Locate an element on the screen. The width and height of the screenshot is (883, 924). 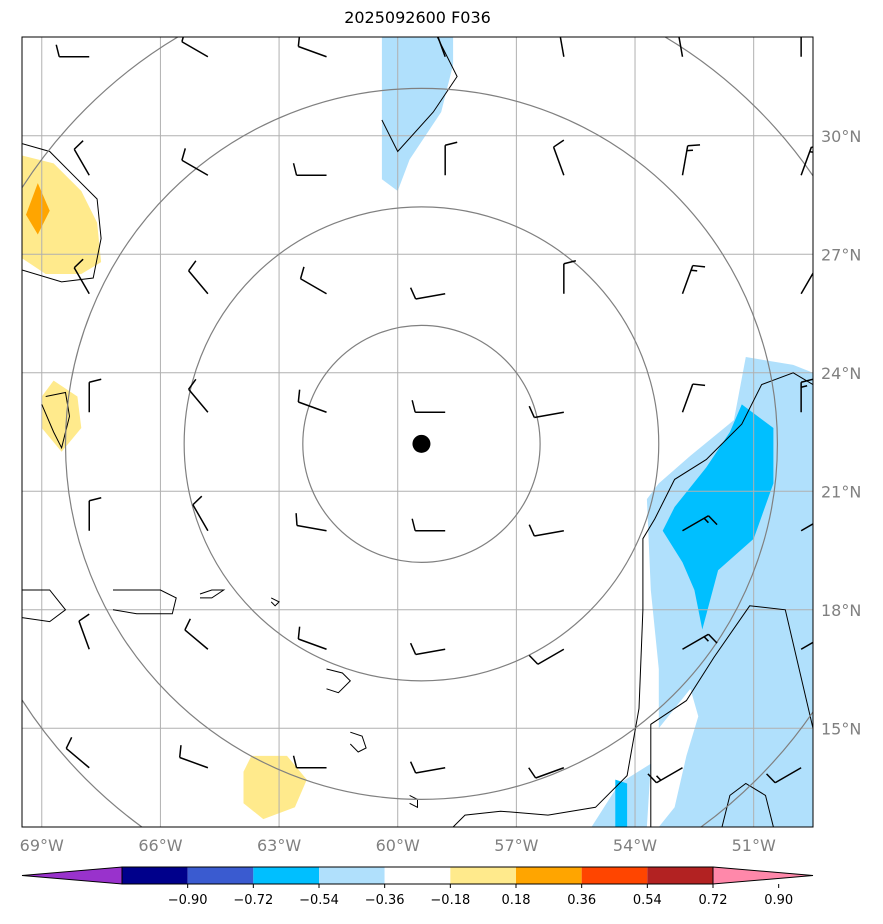
colorbar-tick-label: −0.54 is located at coordinates (319, 900).